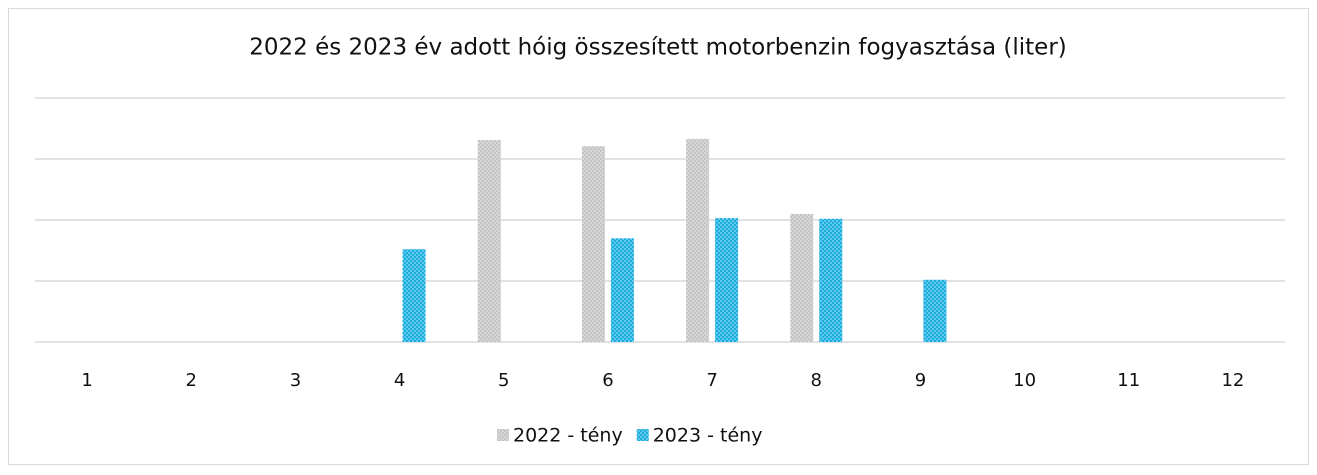 The width and height of the screenshot is (1317, 475). Describe the element at coordinates (86, 380) in the screenshot. I see `x-tick-label: 1` at that location.